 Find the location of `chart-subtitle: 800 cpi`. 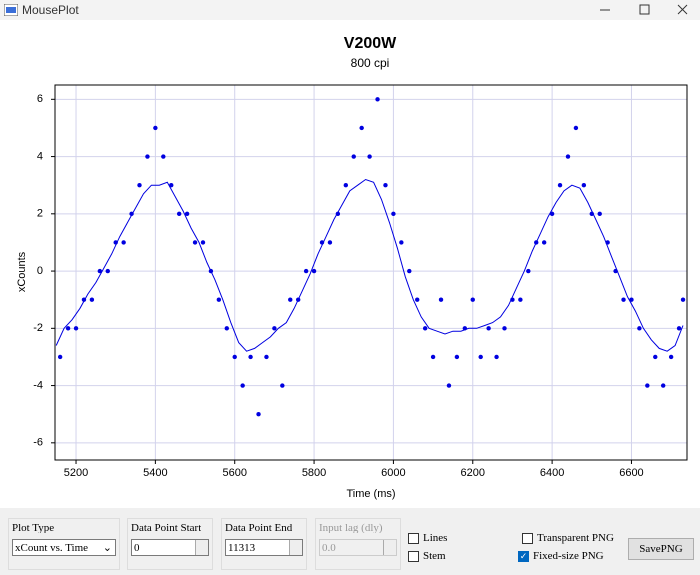

chart-subtitle: 800 cpi is located at coordinates (370, 63).